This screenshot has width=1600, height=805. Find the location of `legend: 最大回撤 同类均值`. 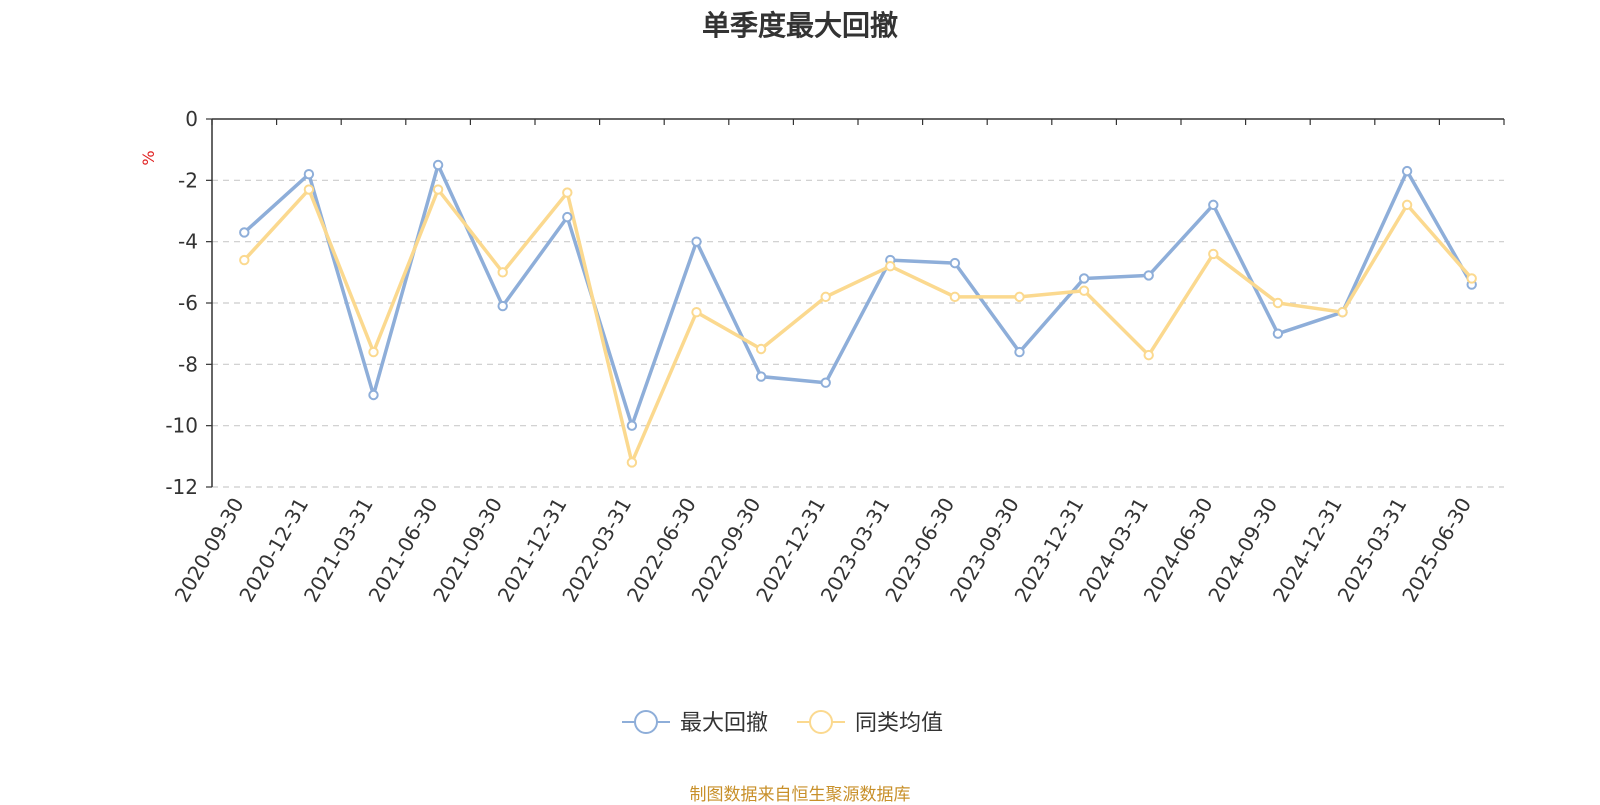

legend: 最大回撤 同类均值 is located at coordinates (782, 723).